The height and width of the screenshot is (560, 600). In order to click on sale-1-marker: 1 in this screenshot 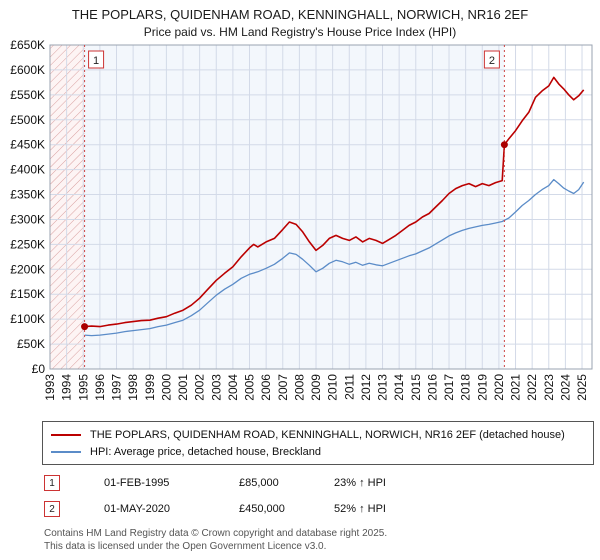, I will do `click(52, 483)`.